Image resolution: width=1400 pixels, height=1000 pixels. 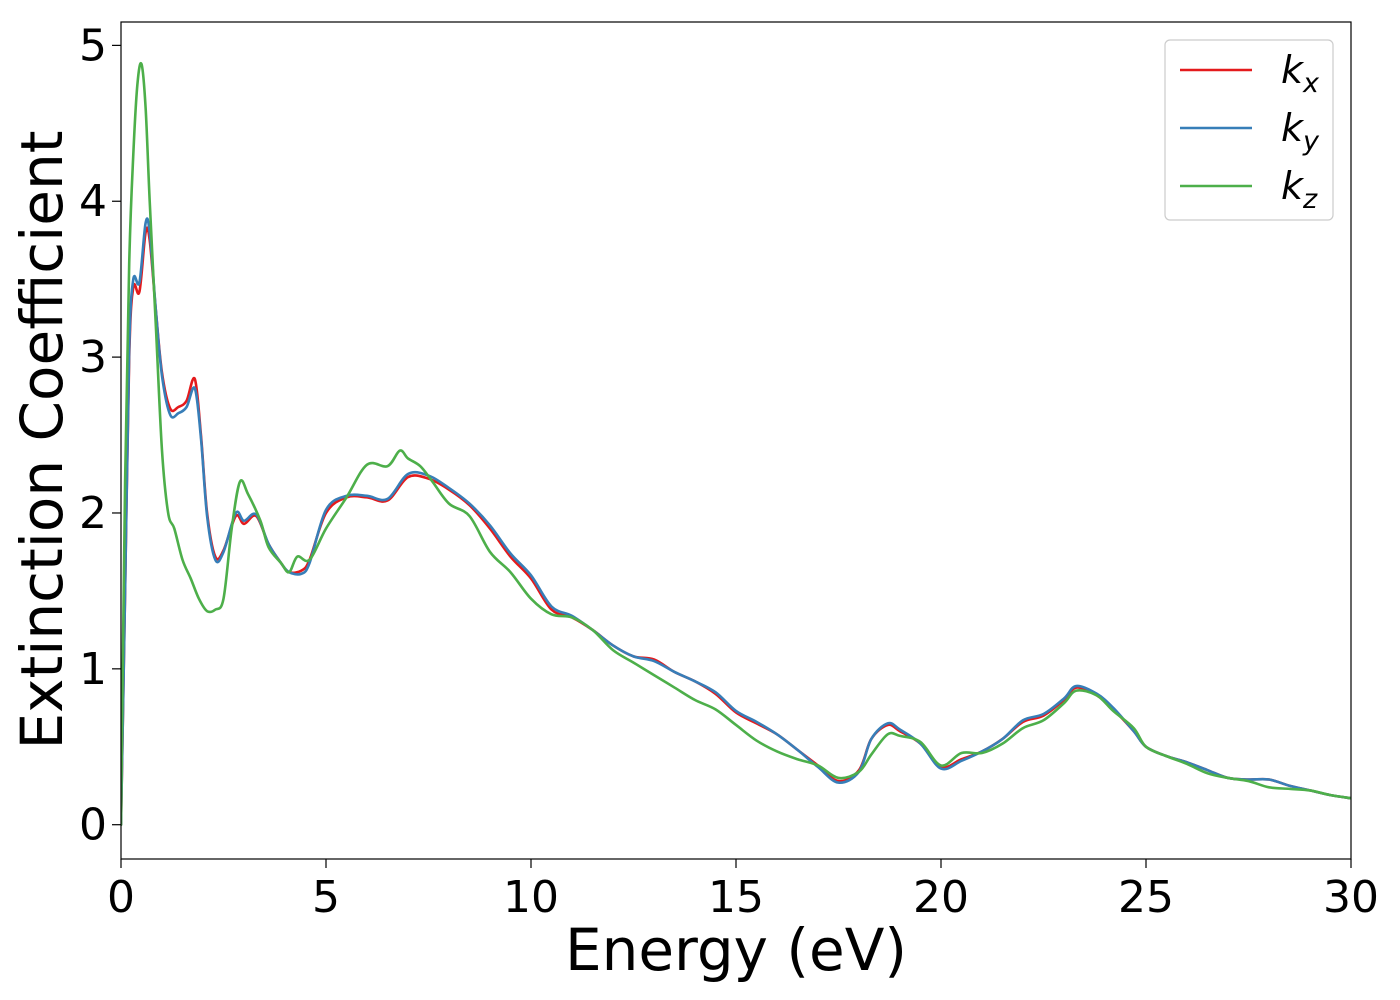 I want to click on y-tick-label: 1, so click(x=93, y=669).